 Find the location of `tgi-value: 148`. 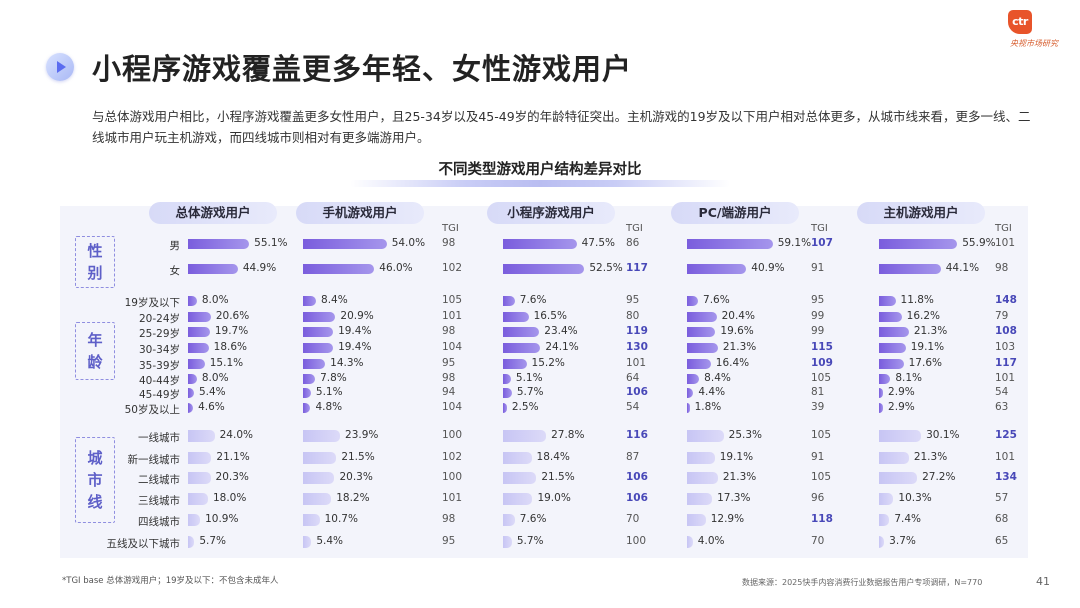

tgi-value: 148 is located at coordinates (1006, 300).